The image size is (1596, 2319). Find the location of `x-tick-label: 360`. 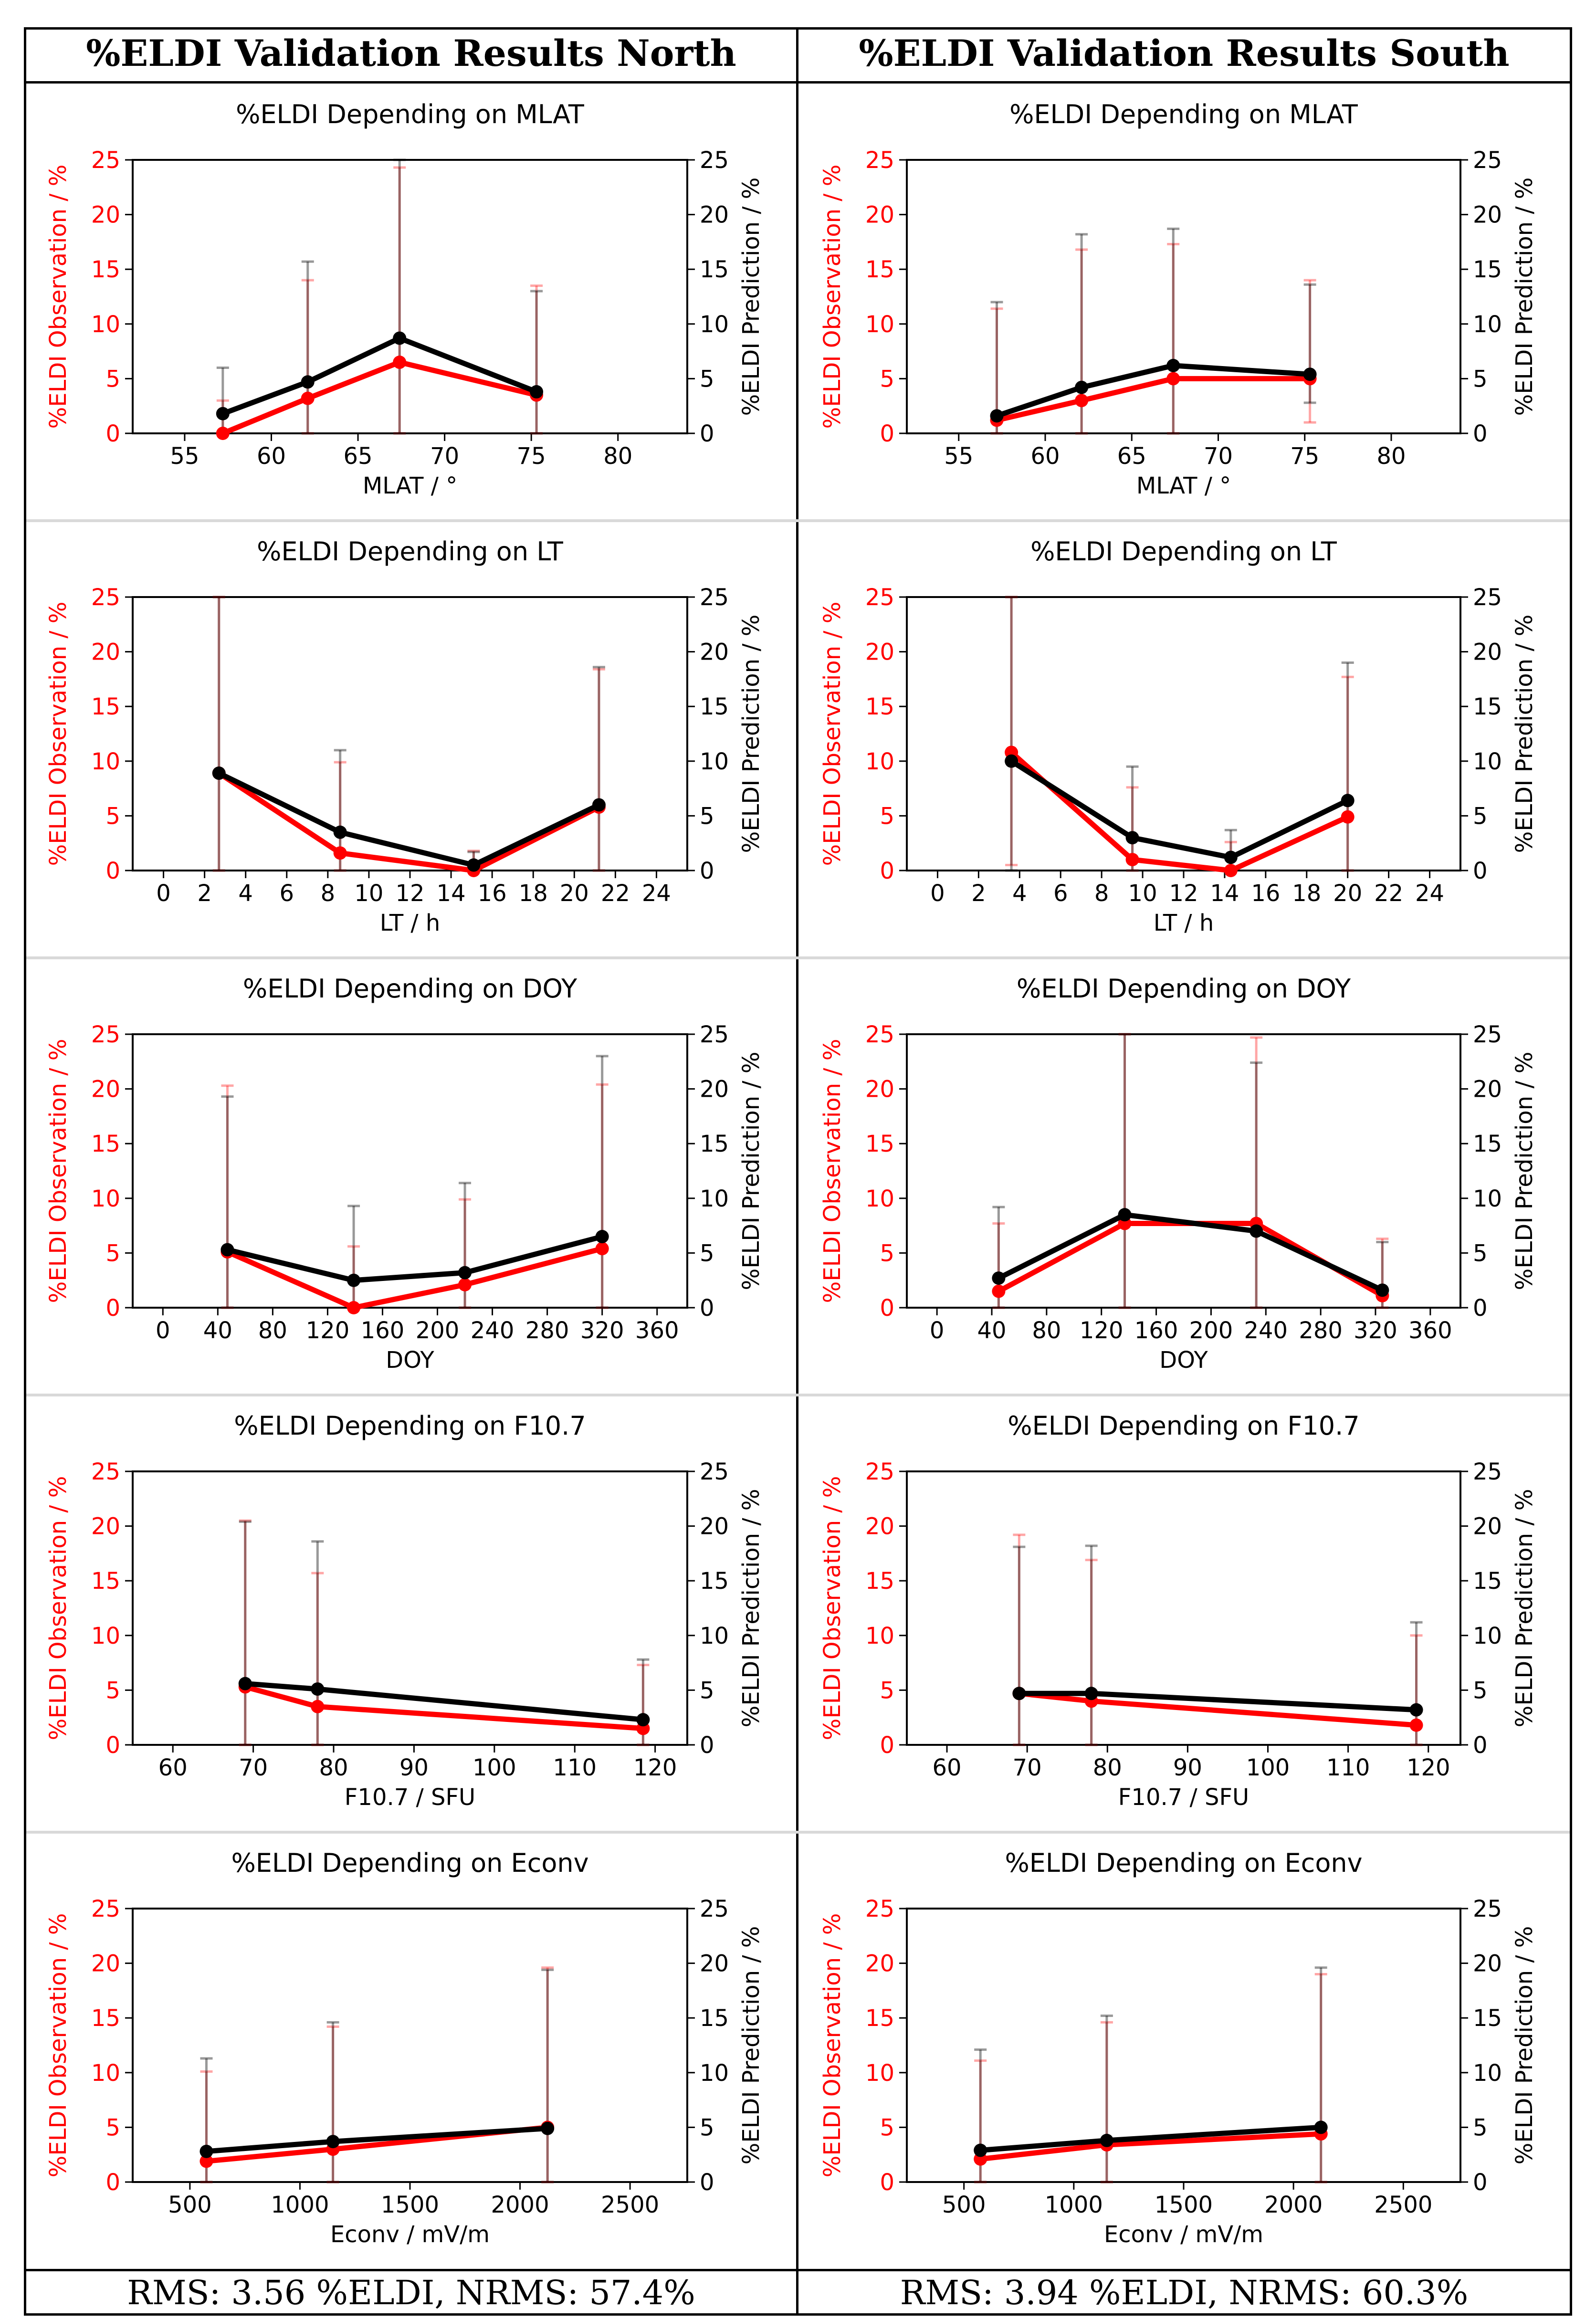

x-tick-label: 360 is located at coordinates (1430, 1330).